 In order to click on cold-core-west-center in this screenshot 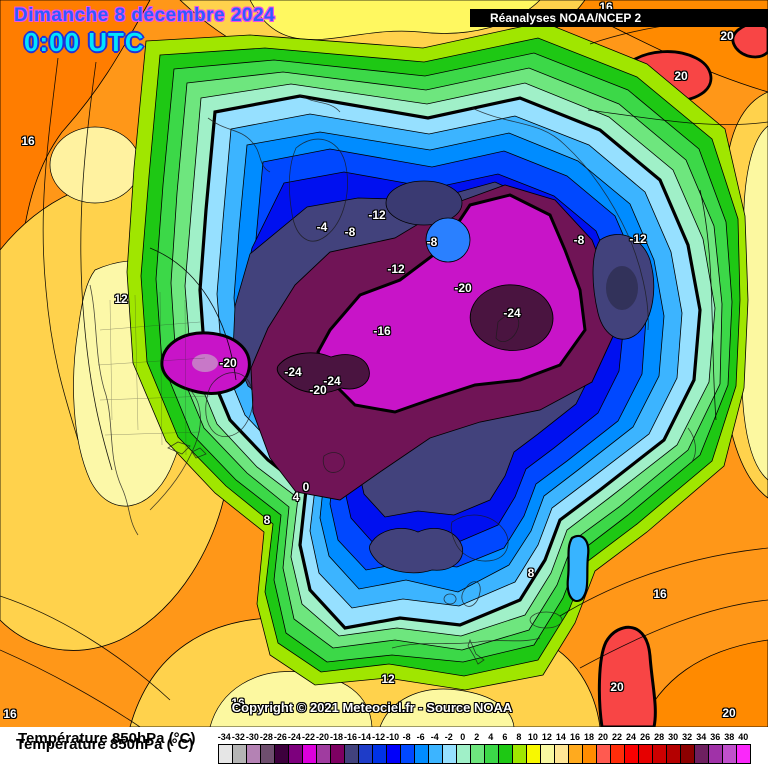, I will do `click(205, 363)`.